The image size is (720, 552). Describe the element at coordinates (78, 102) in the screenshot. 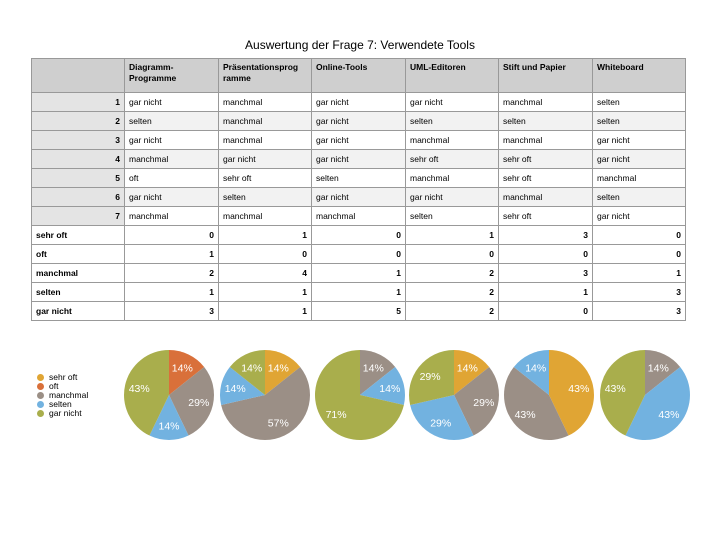

I see `row-id: 1` at that location.